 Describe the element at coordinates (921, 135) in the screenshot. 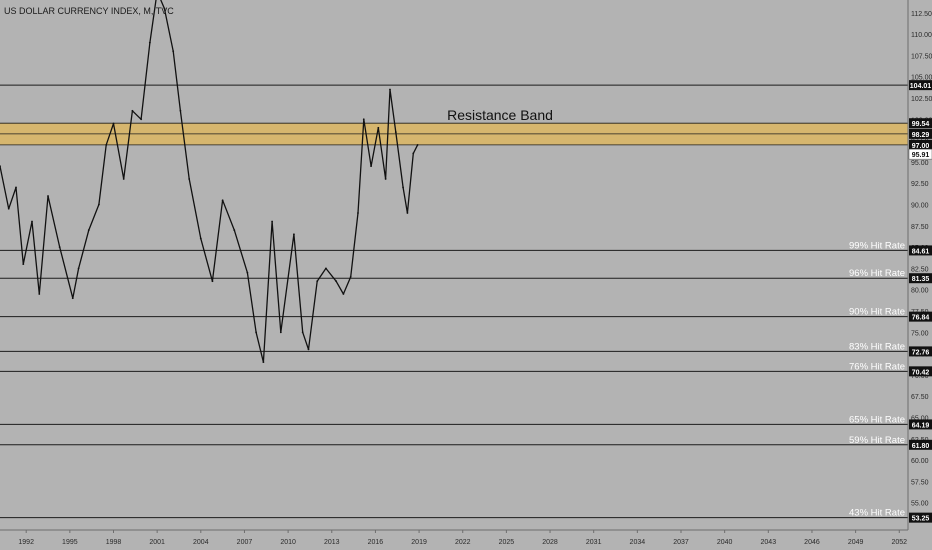

I see `band-price-tag-1: 98.29` at that location.